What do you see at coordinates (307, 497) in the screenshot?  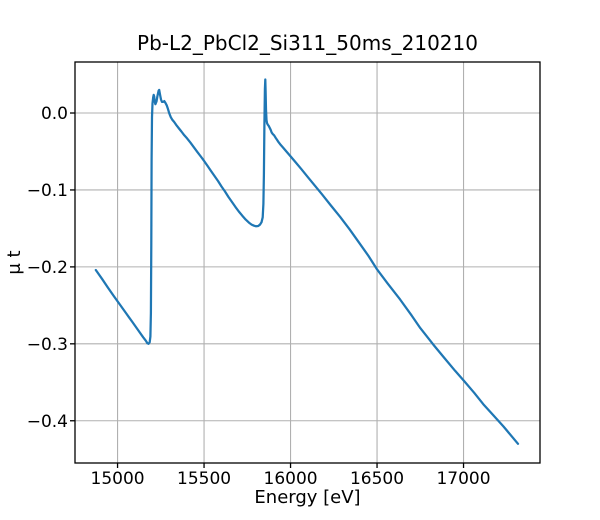 I see `x-axis-label: Energy [eV]` at bounding box center [307, 497].